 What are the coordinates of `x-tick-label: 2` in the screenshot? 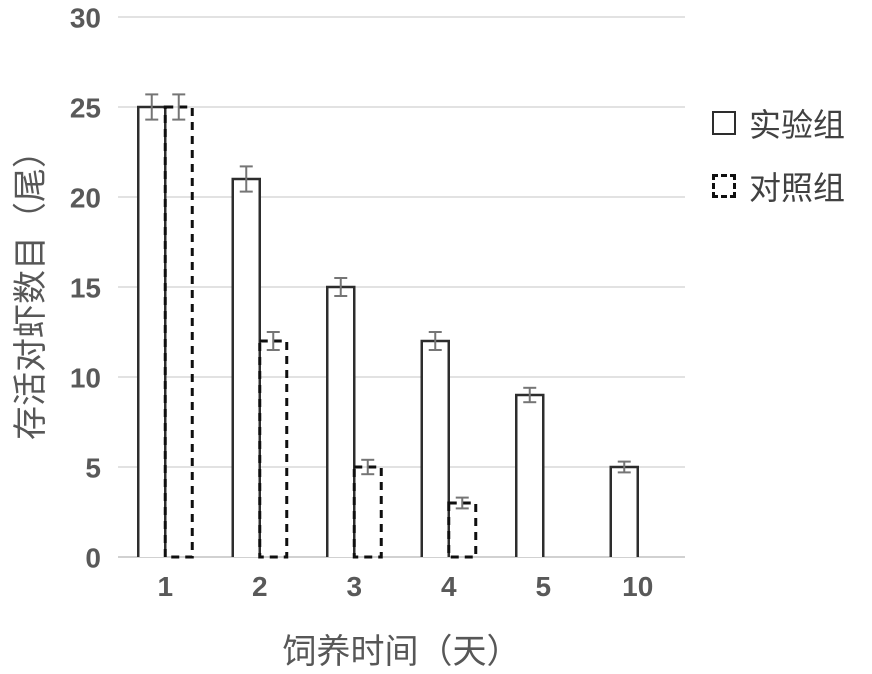 It's located at (260, 586).